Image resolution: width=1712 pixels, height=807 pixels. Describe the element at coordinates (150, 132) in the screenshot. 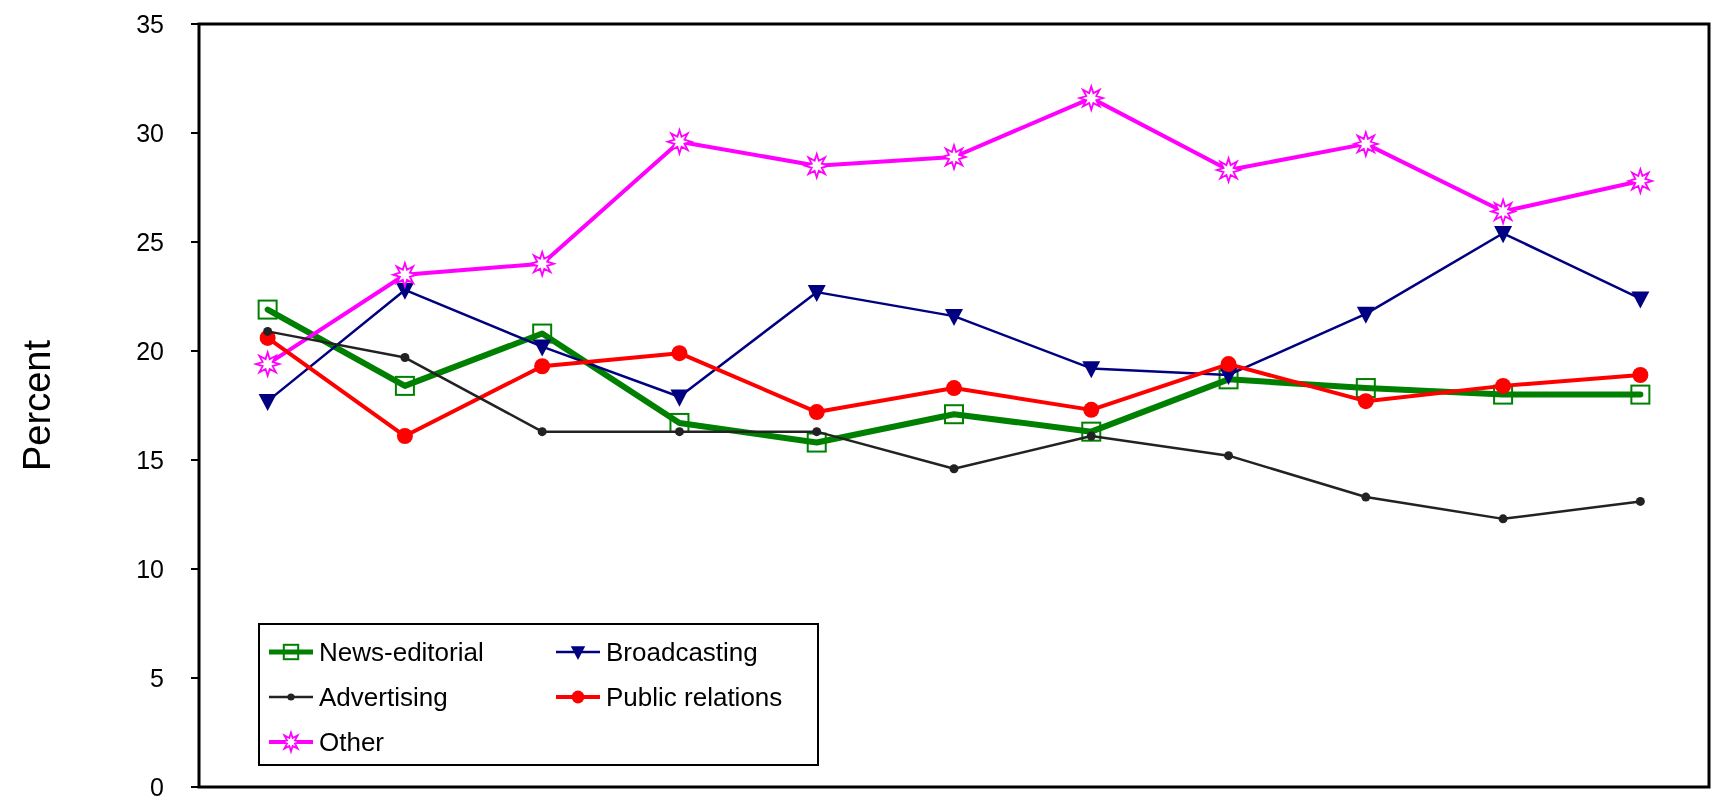

I see `y-tick-label: 30` at that location.